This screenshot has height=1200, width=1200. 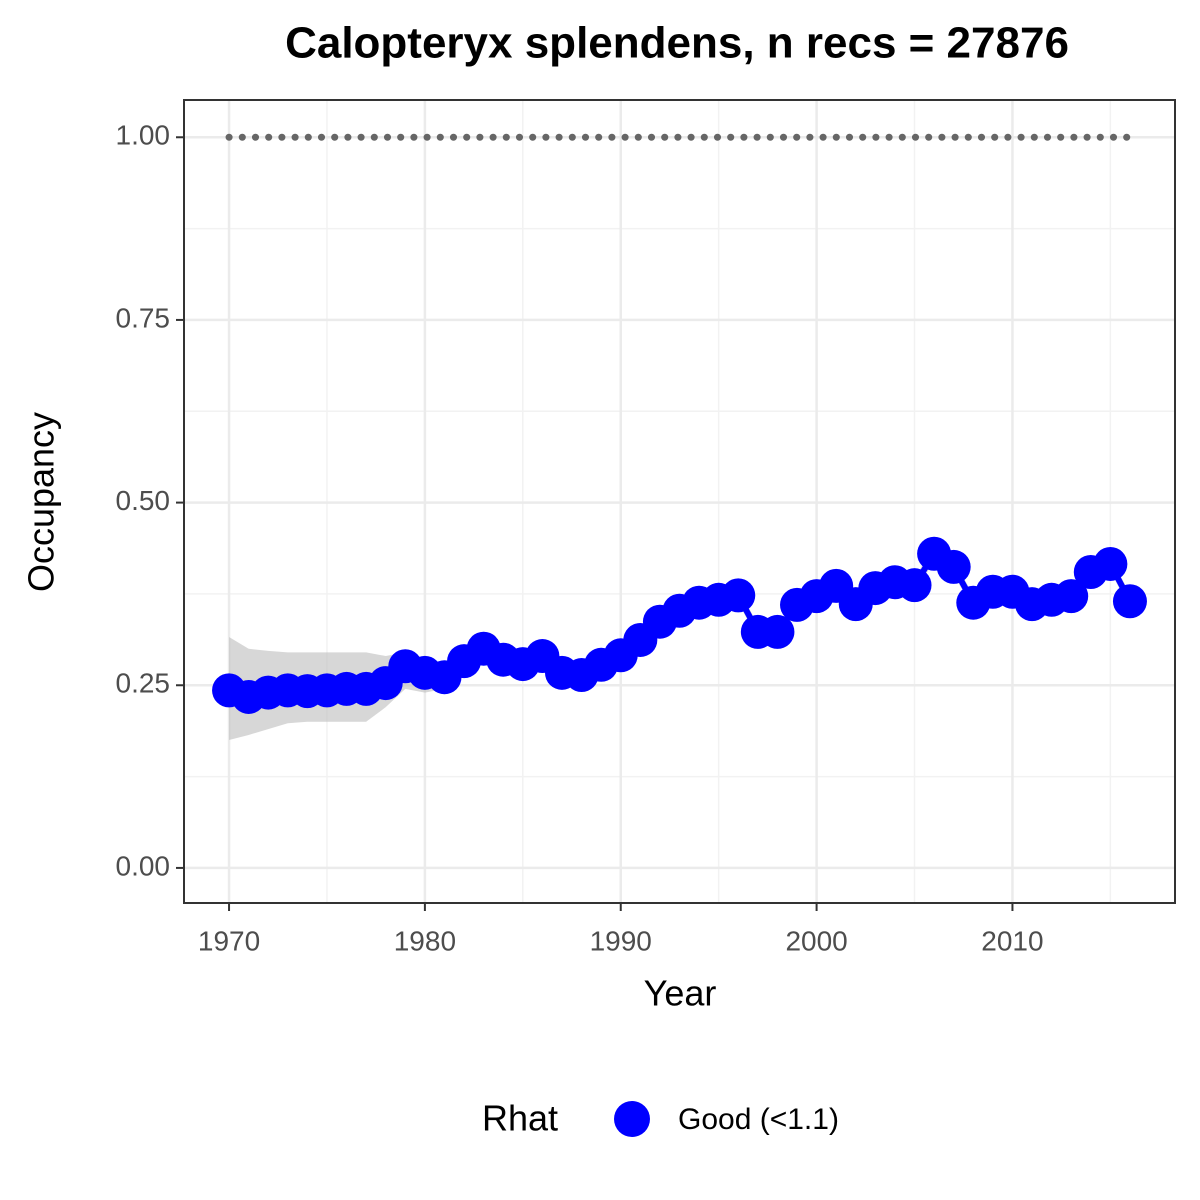 I want to click on legend-marker, so click(x=632, y=1119).